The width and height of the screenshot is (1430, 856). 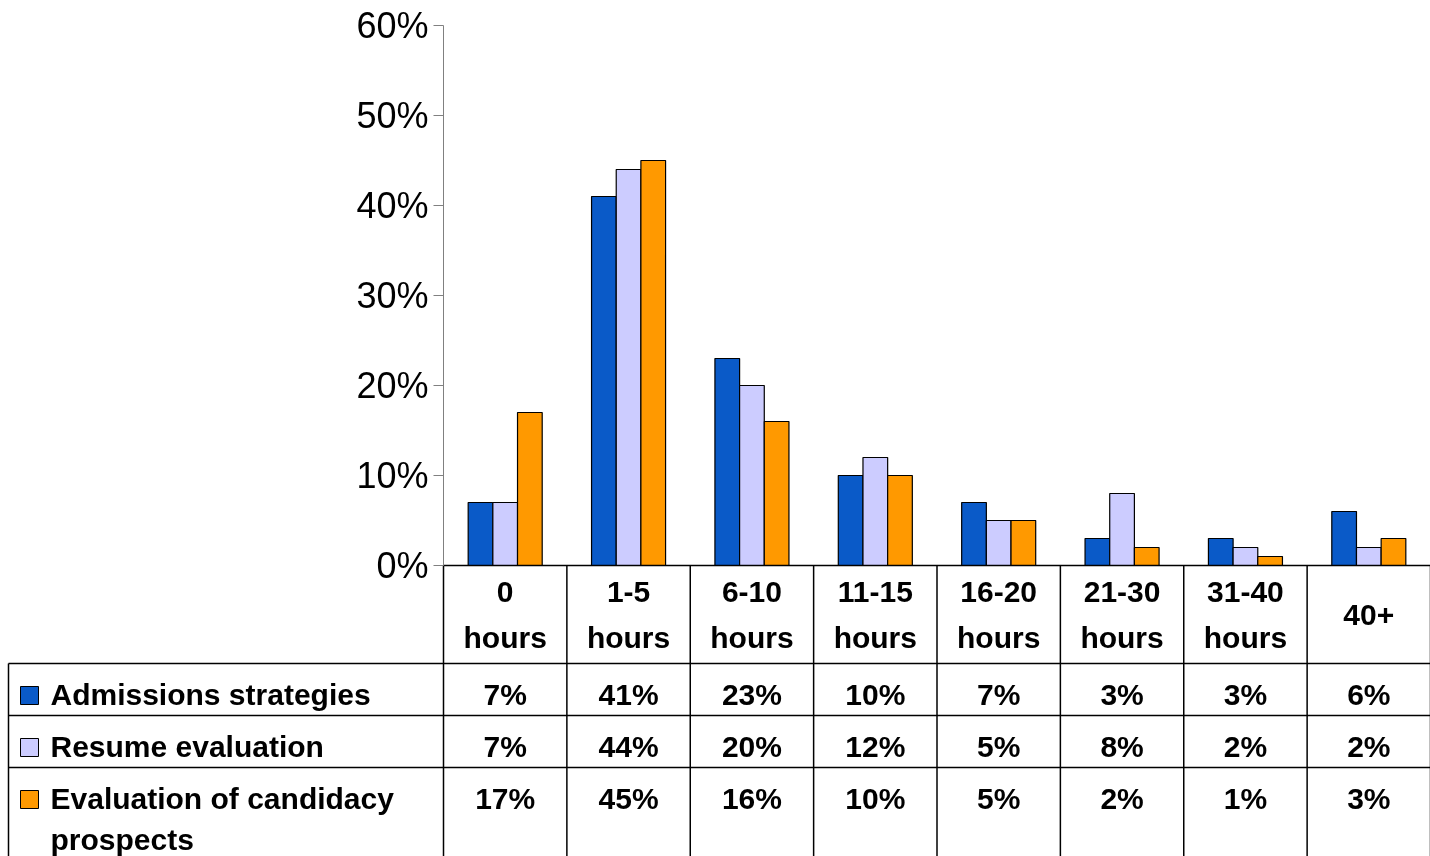 I want to click on y-tick-label: 60%, so click(x=392, y=25).